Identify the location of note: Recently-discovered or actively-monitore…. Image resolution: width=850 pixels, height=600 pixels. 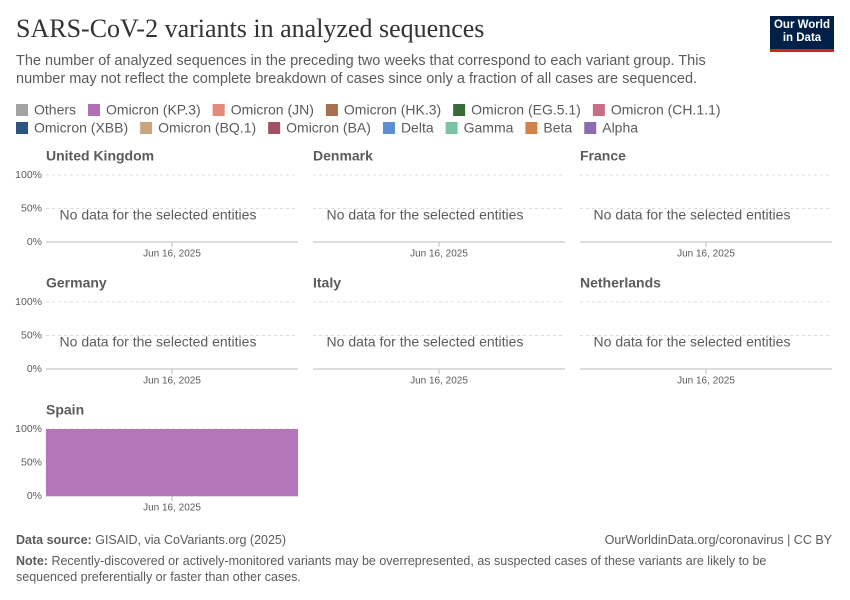
(391, 569).